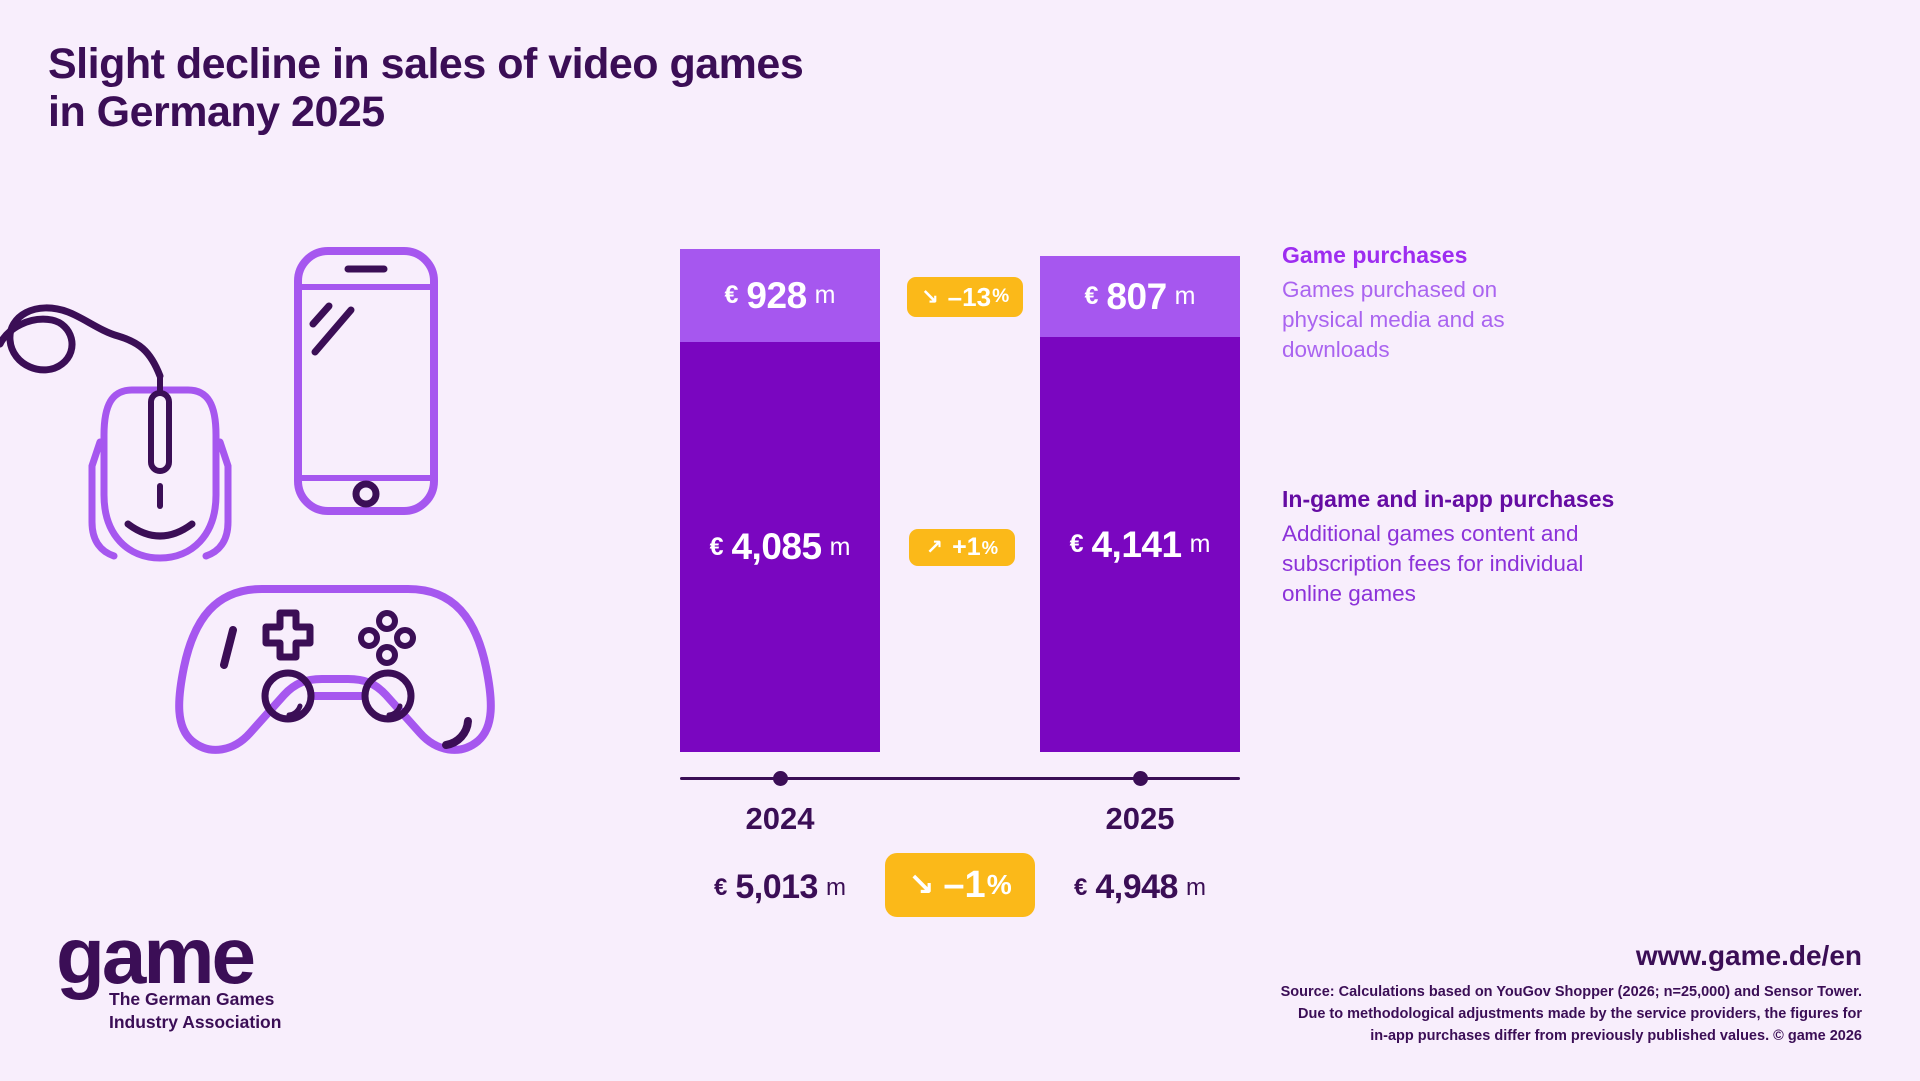  What do you see at coordinates (780, 818) in the screenshot?
I see `x-axis-label-2024: 2024` at bounding box center [780, 818].